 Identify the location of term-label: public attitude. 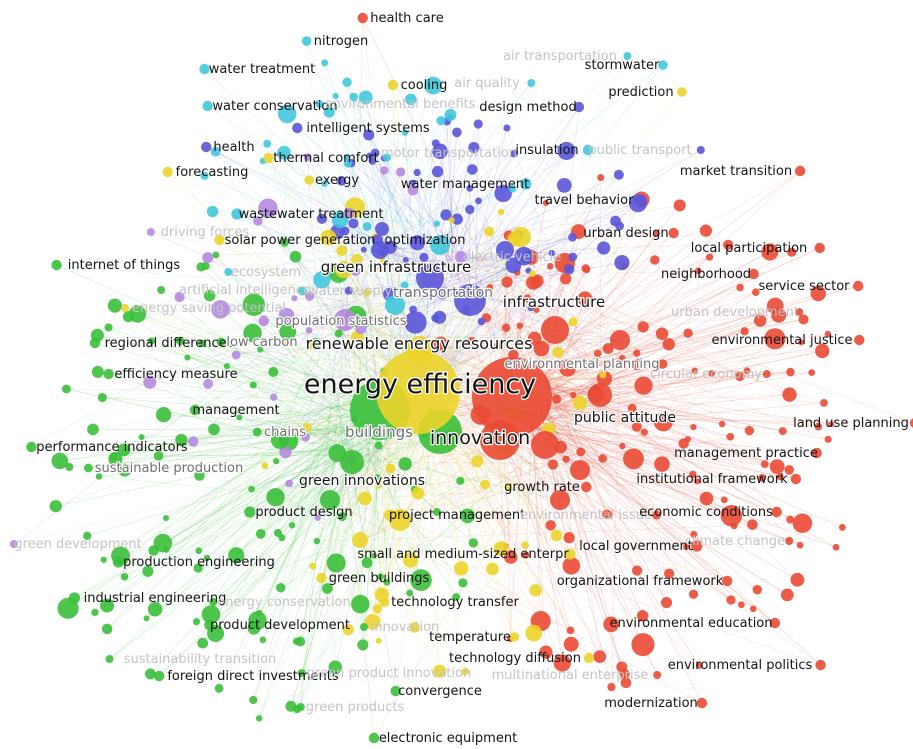
(625, 418).